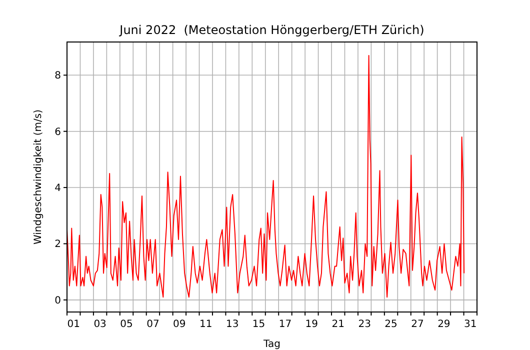 Image resolution: width=530 pixels, height=350 pixels. What do you see at coordinates (271, 344) in the screenshot?
I see `x-axis-title: Tag` at bounding box center [271, 344].